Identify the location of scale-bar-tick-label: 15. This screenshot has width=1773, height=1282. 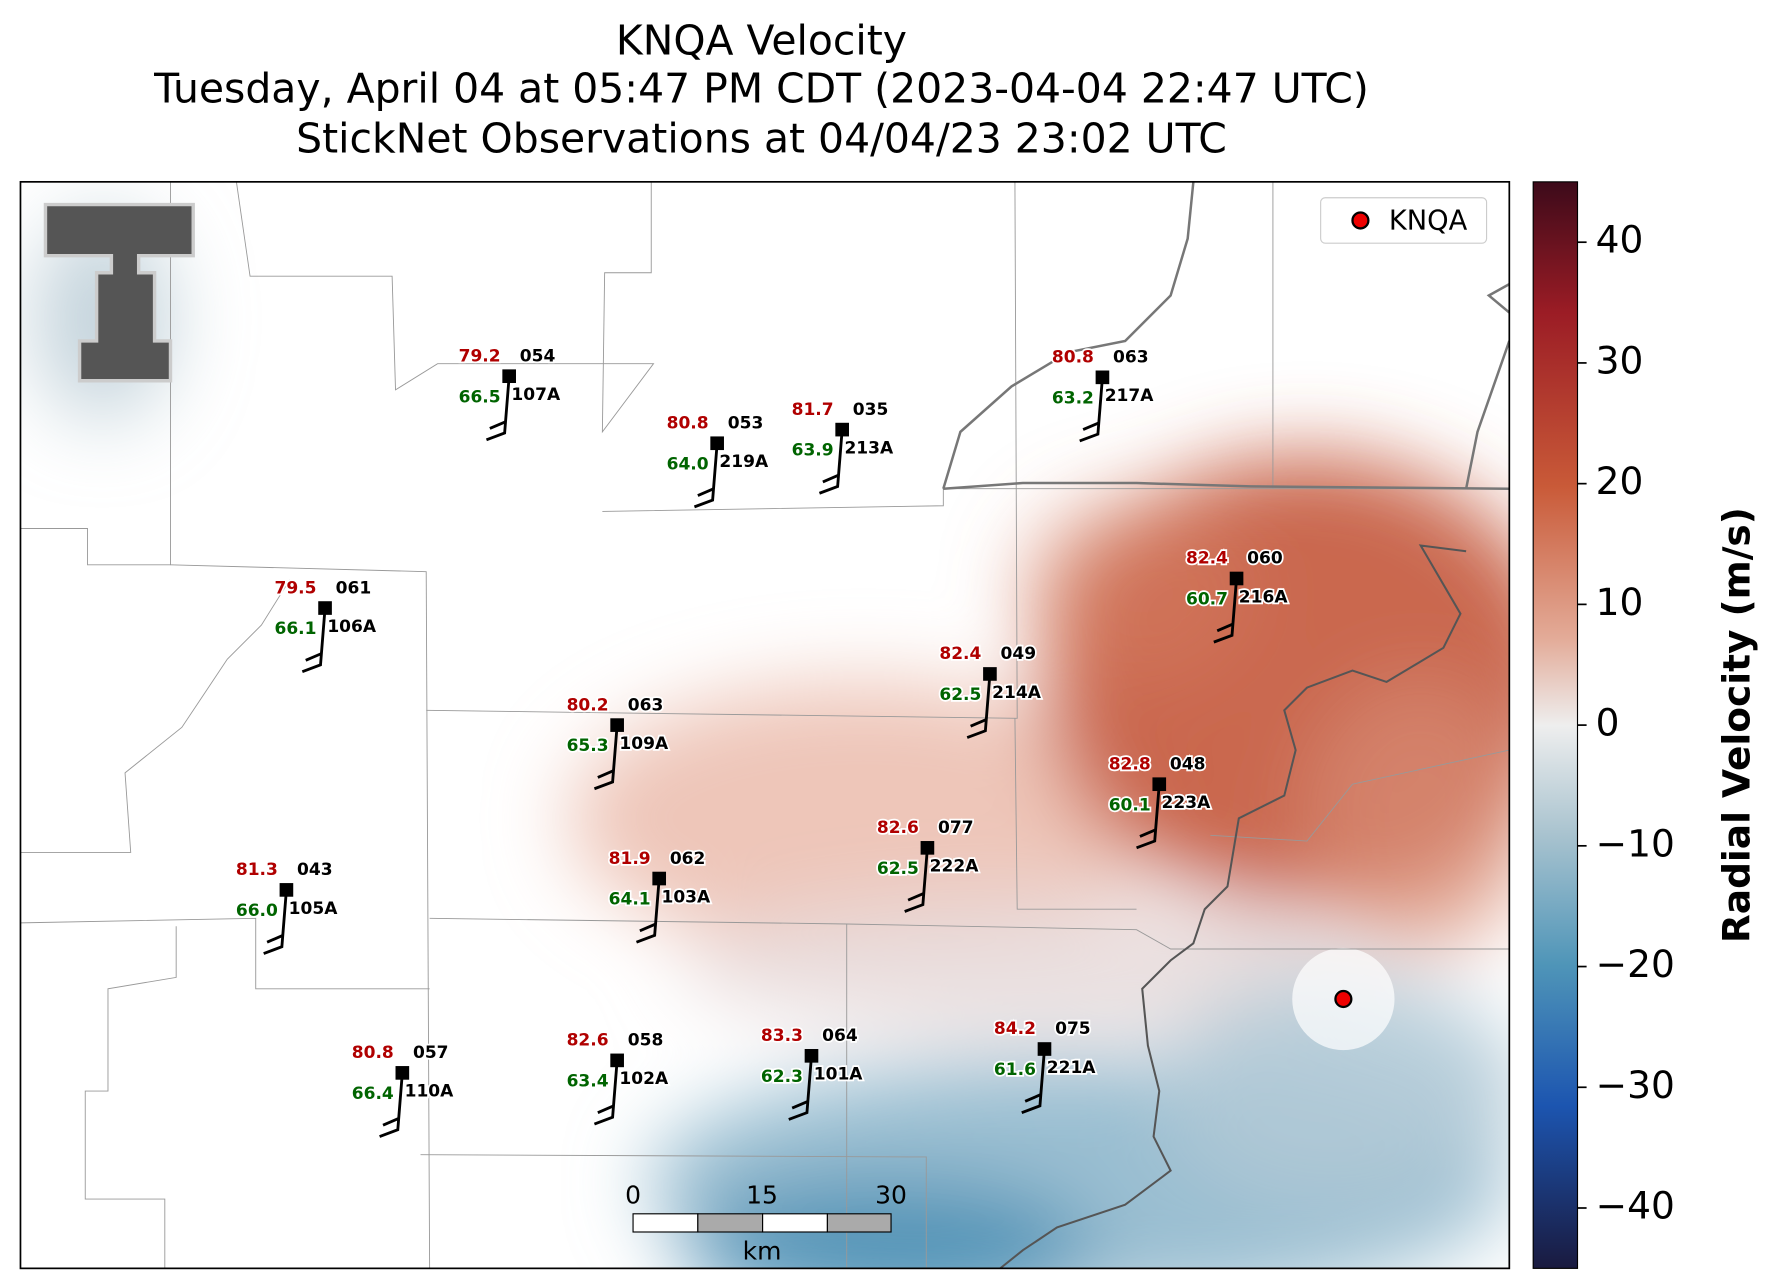
(762, 1195).